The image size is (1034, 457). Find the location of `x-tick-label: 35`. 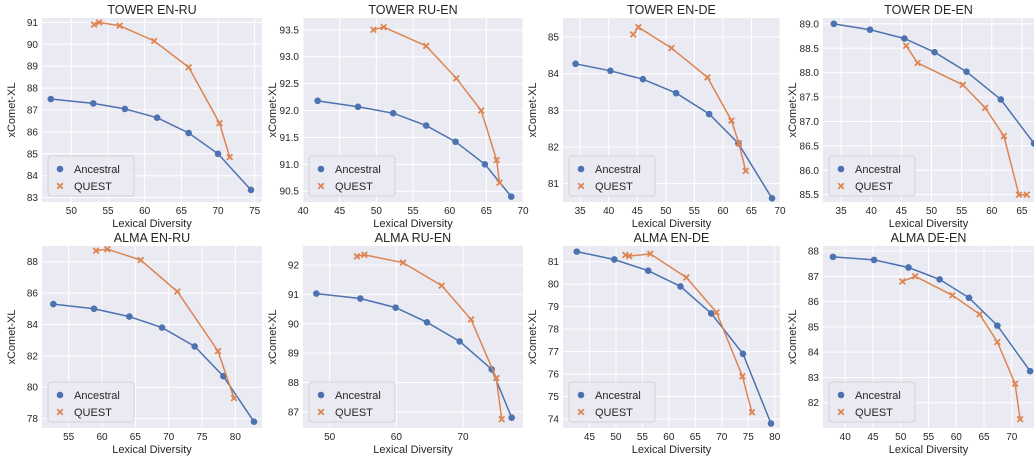

x-tick-label: 35 is located at coordinates (842, 211).